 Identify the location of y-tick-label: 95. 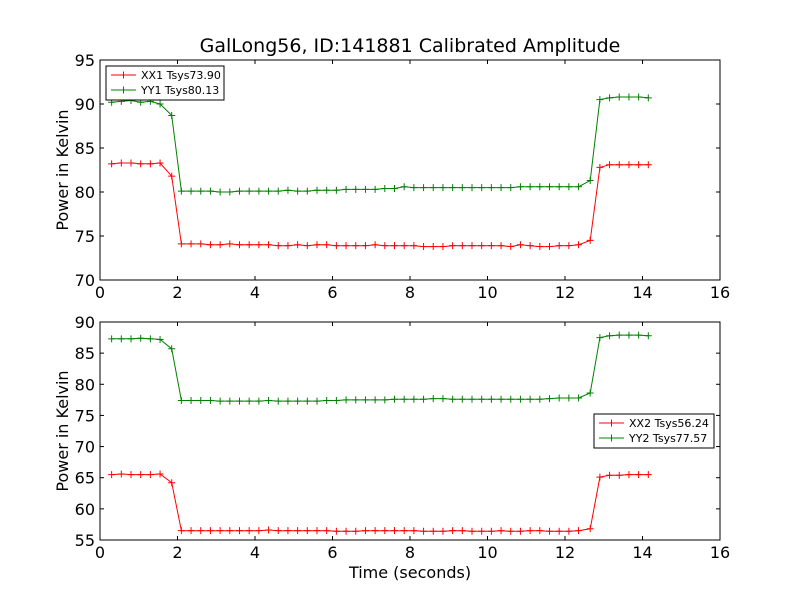
(85, 60).